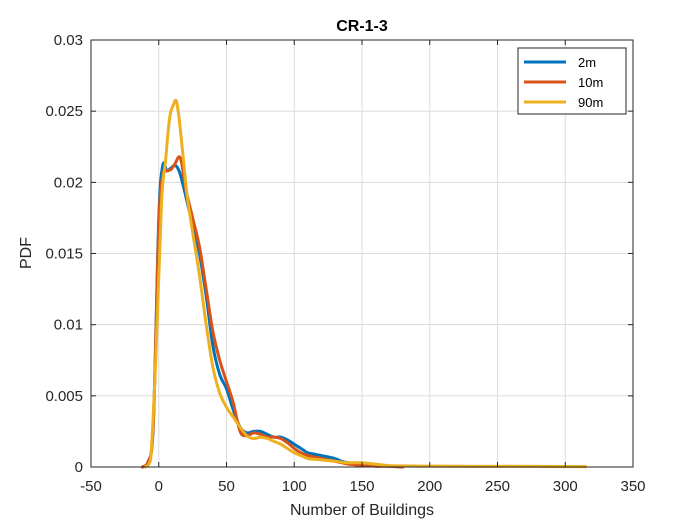  I want to click on x-tick-label: 300, so click(565, 486).